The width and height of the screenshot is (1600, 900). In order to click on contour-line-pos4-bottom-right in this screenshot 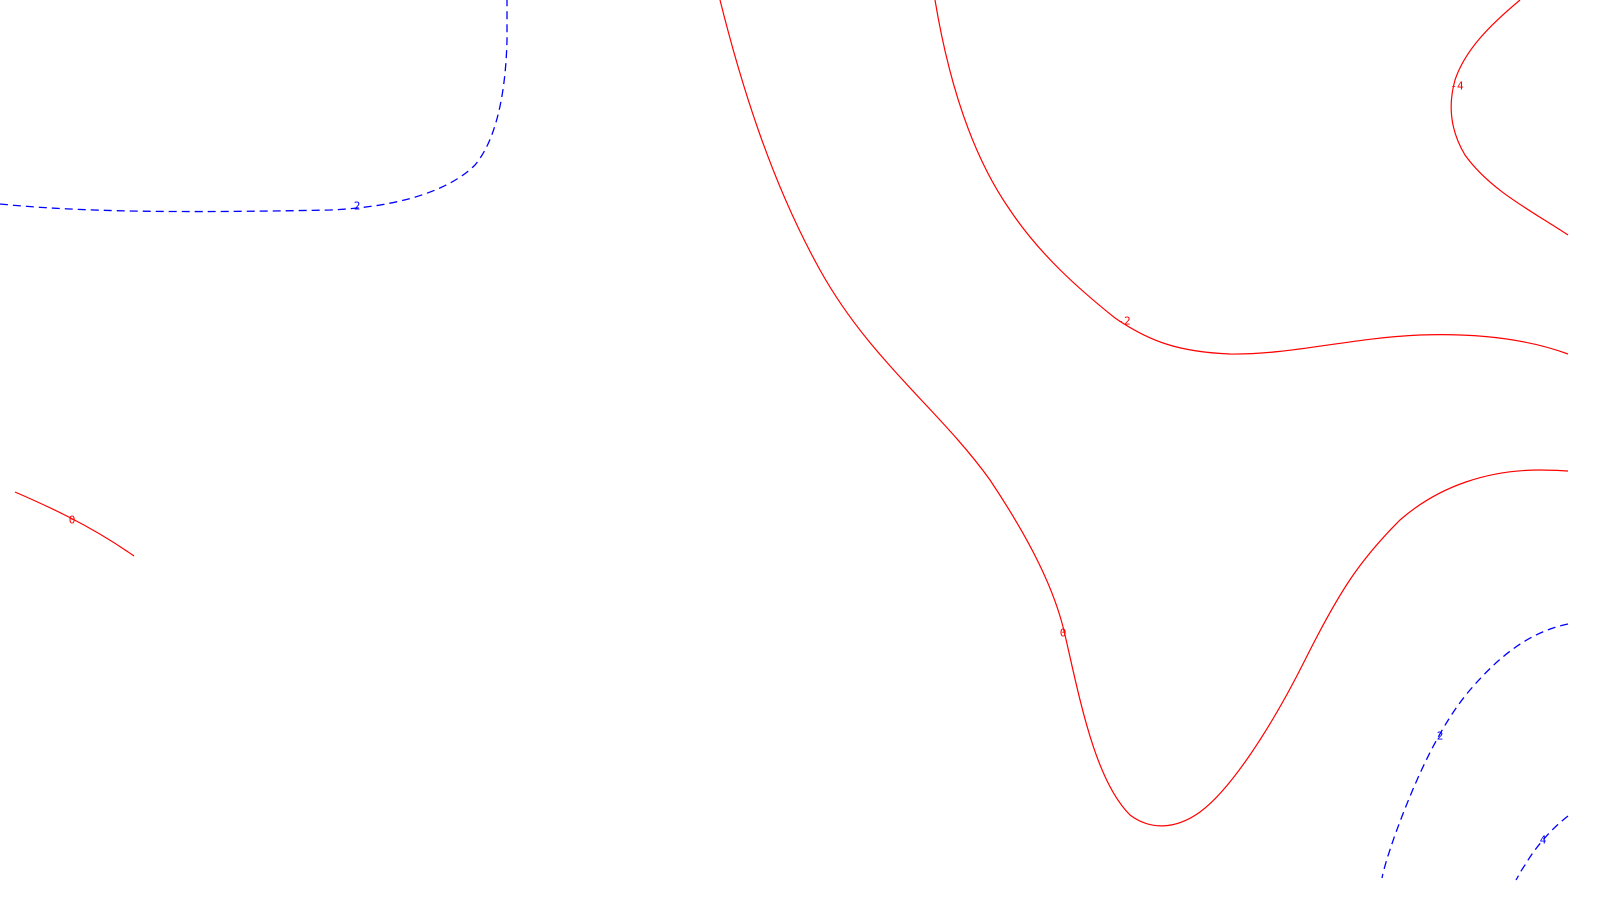, I will do `click(1542, 848)`.